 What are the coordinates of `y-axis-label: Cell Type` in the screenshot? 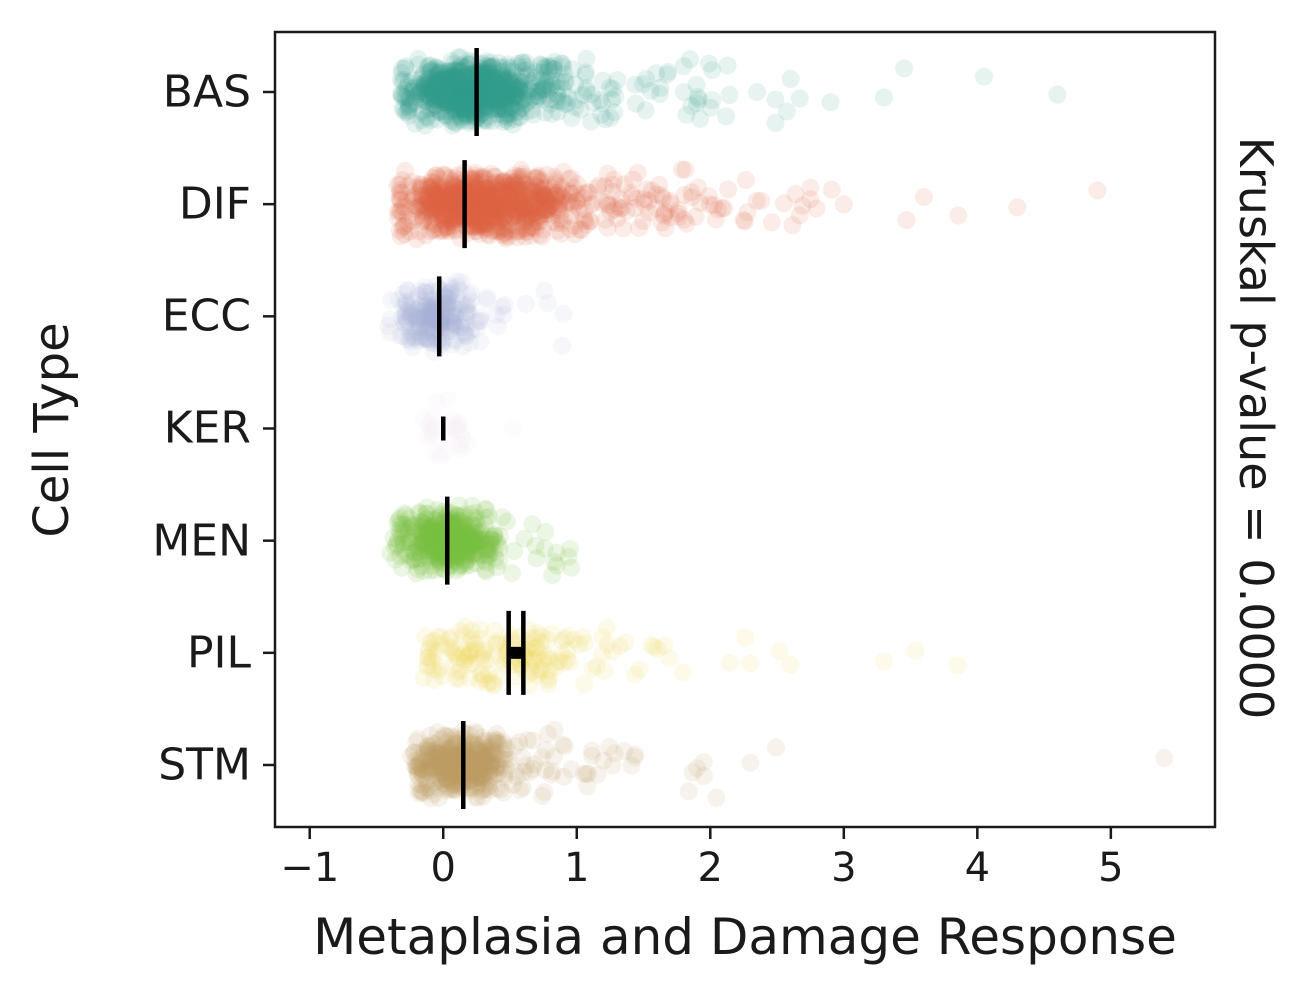 It's located at (52, 430).